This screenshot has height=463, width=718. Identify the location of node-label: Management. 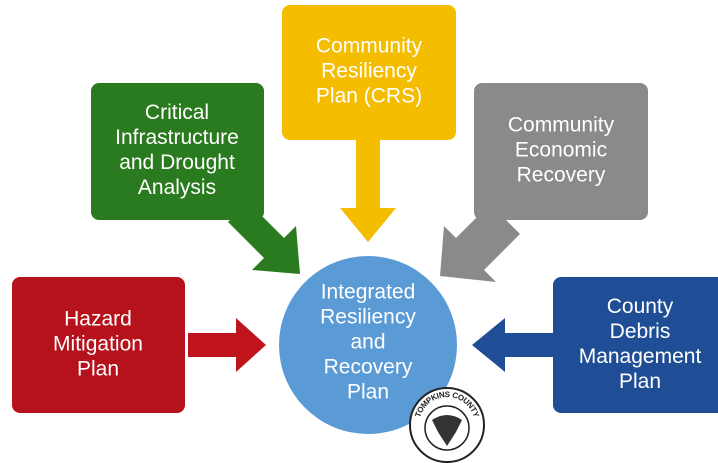
(640, 356).